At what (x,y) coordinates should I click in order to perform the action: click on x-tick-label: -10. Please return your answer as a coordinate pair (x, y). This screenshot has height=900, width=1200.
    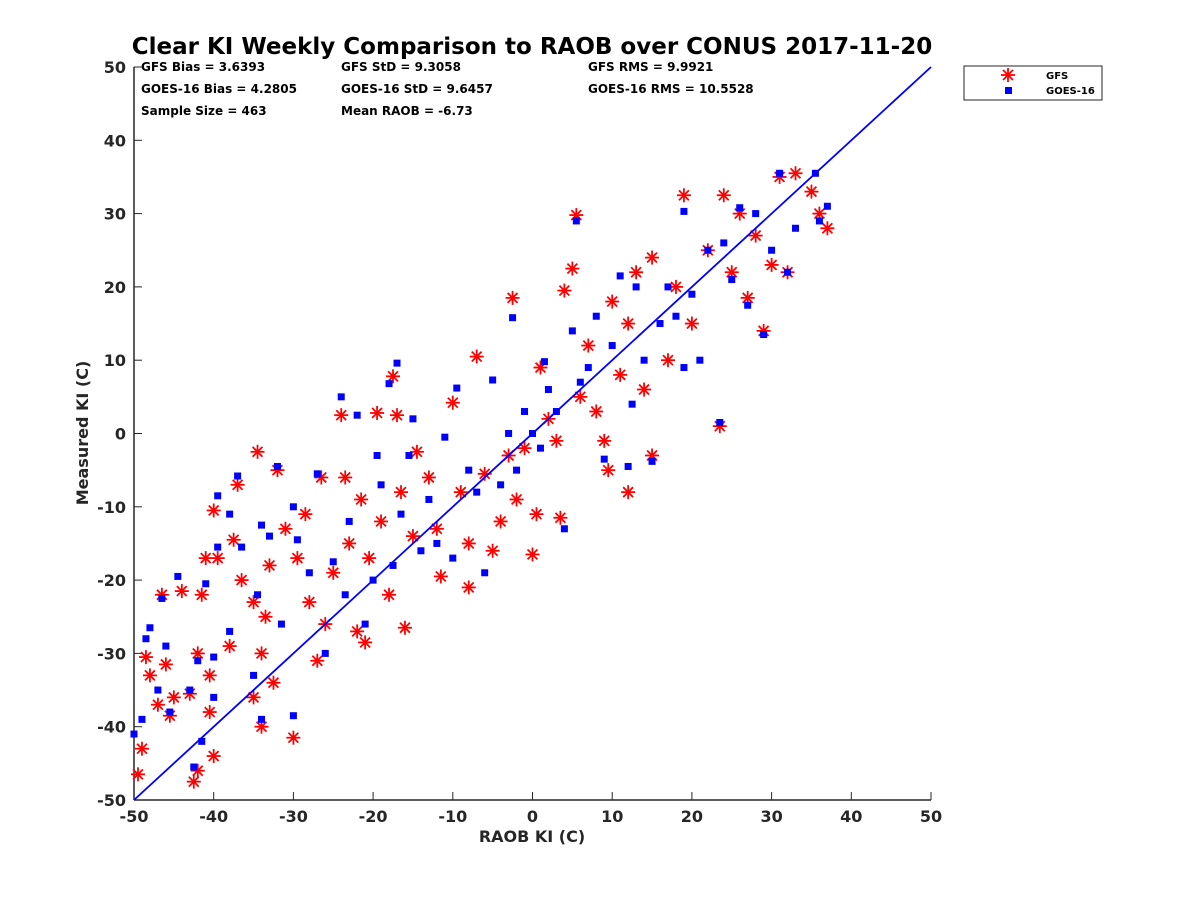
    Looking at the image, I should click on (452, 816).